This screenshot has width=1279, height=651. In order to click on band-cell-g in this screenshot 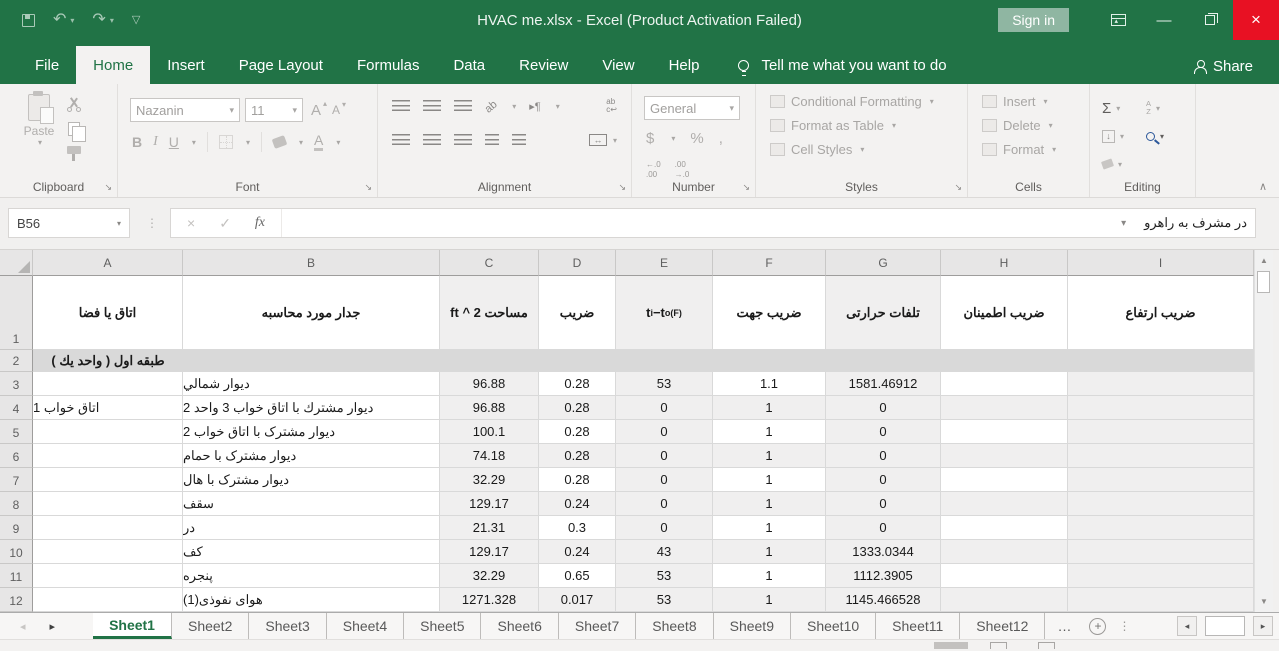, I will do `click(883, 361)`.